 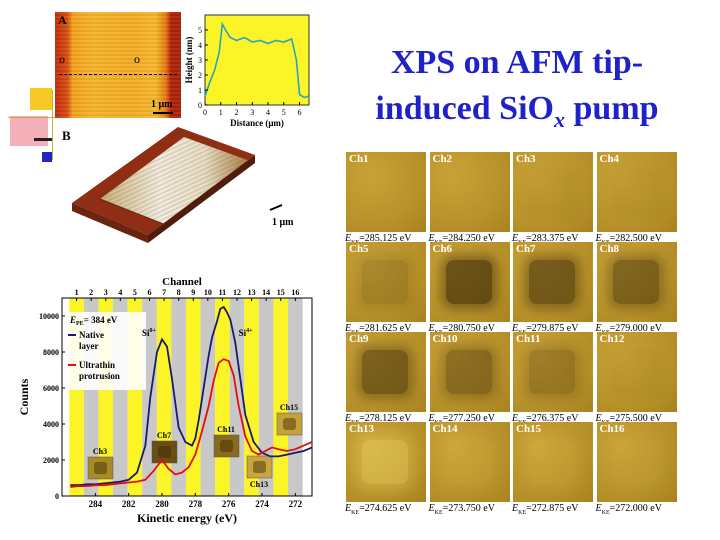 I want to click on slide-title-line1: XPS on AFM tip-, so click(x=517, y=62).